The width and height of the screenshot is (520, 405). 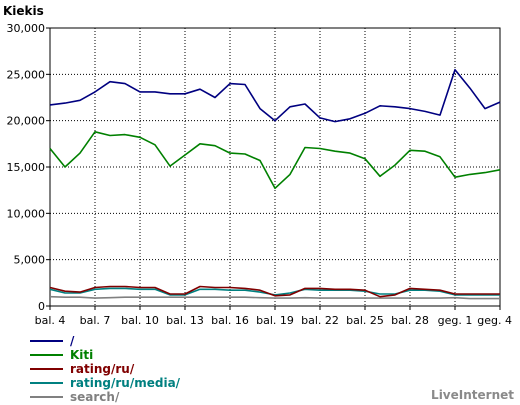 What do you see at coordinates (320, 320) in the screenshot?
I see `x-tick-label: bal. 22` at bounding box center [320, 320].